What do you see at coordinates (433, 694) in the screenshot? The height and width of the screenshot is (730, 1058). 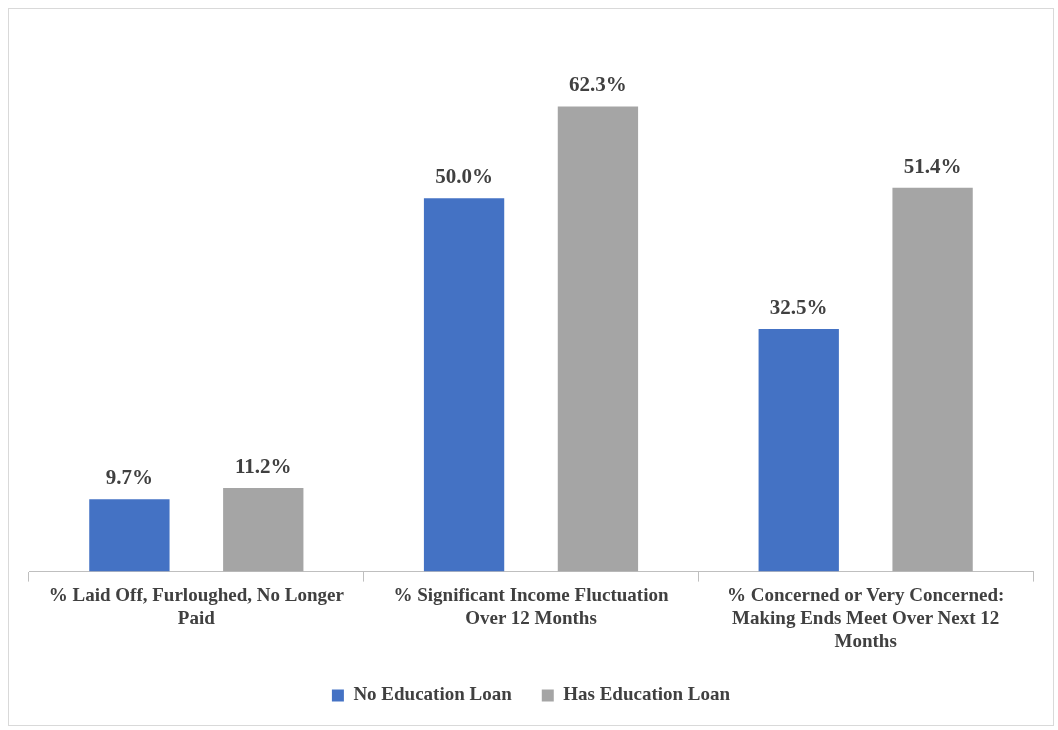 I see `legend-label: No Education Loan` at bounding box center [433, 694].